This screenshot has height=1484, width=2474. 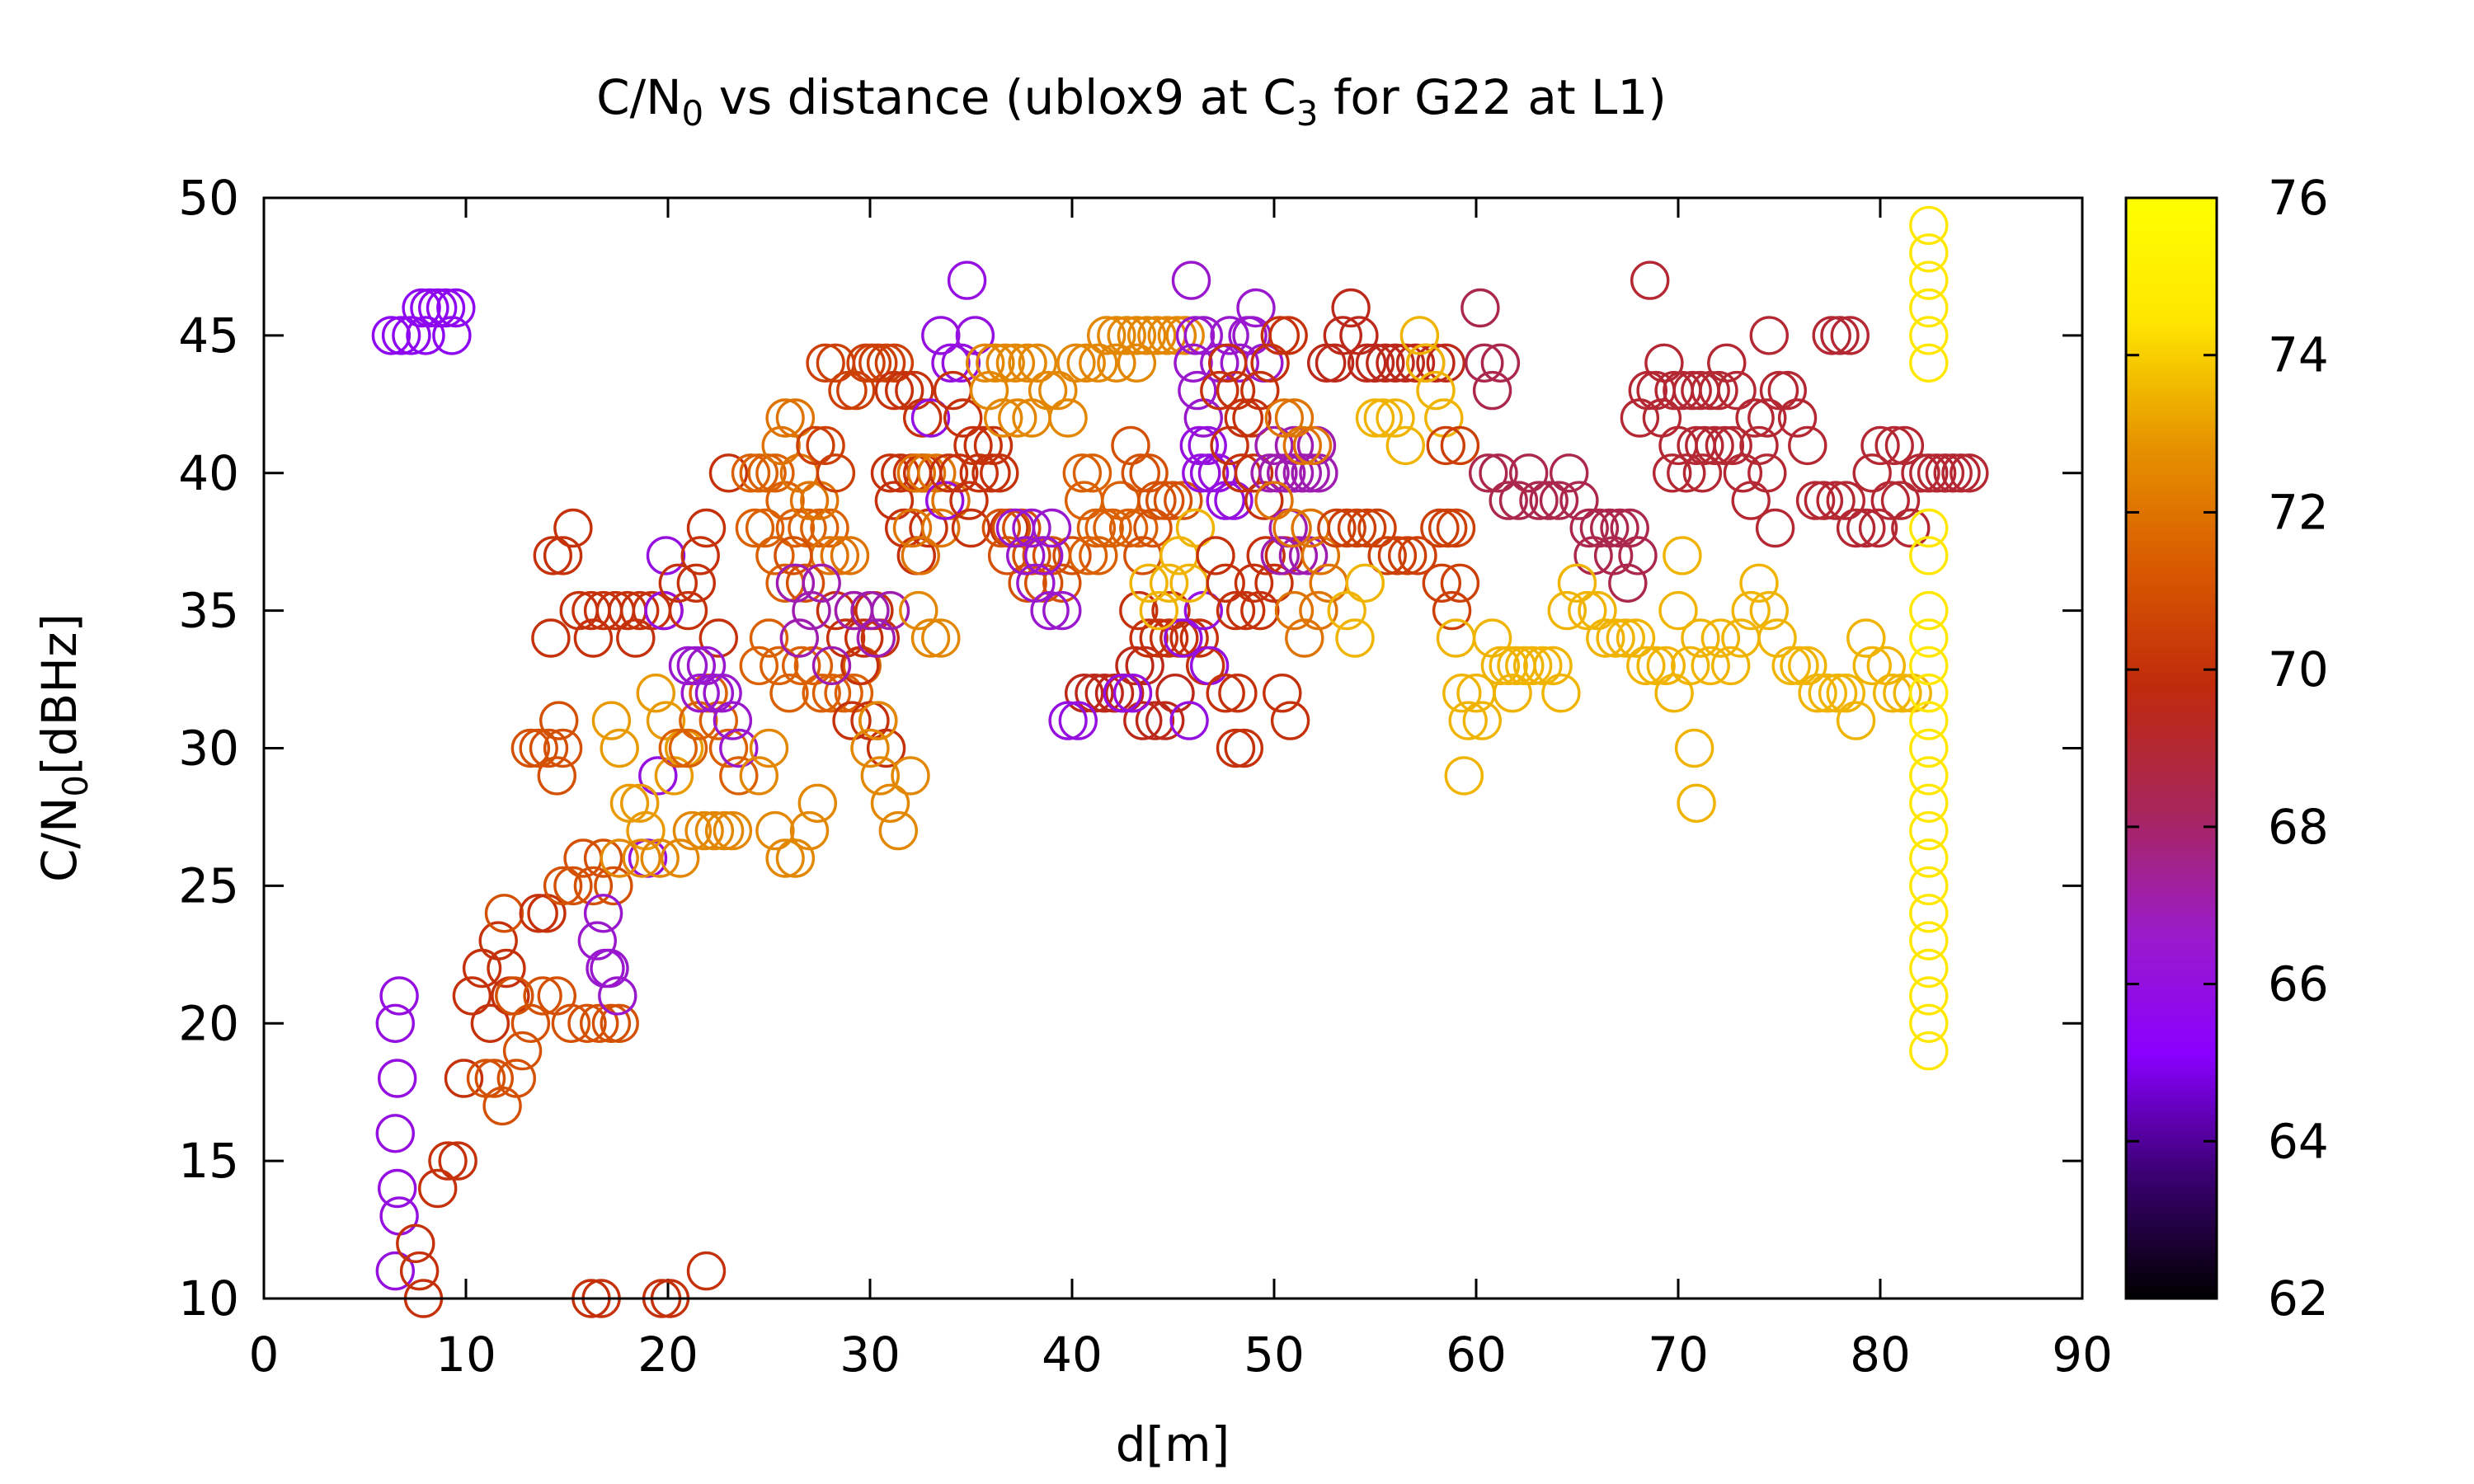 What do you see at coordinates (2298, 512) in the screenshot?
I see `colorbar-tick-label: 72` at bounding box center [2298, 512].